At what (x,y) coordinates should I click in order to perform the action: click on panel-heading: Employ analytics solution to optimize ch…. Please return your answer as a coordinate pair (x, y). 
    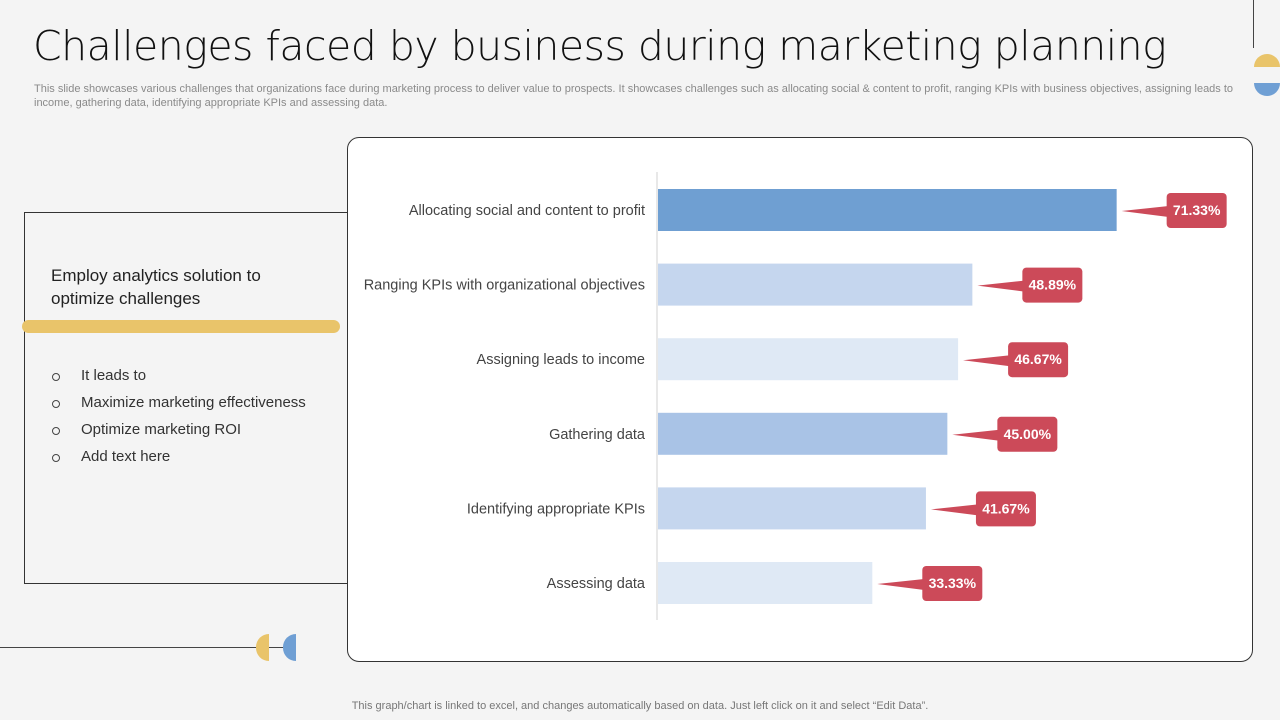
    Looking at the image, I should click on (156, 287).